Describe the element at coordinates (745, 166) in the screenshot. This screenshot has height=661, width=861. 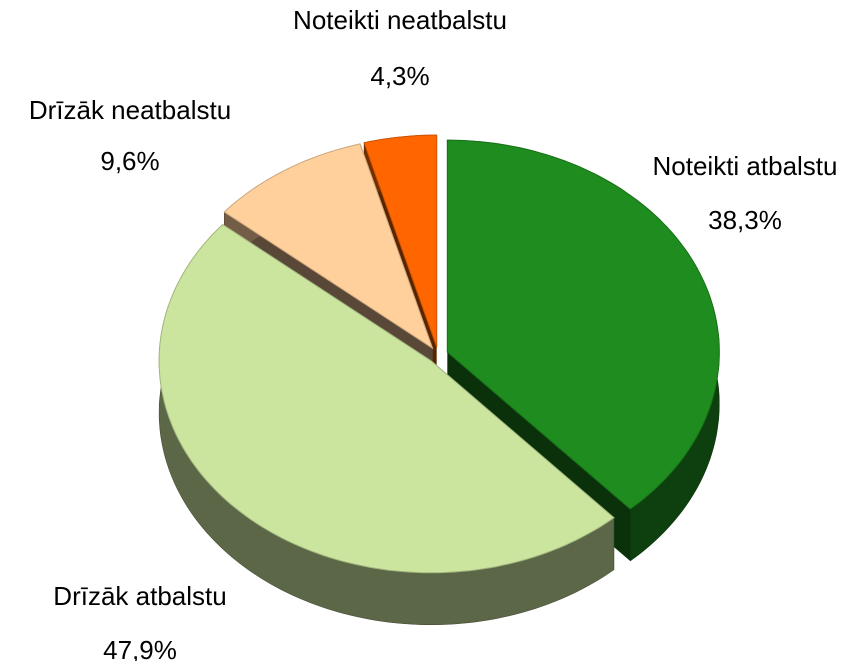
I see `slice-label: Noteikti atbalstu` at that location.